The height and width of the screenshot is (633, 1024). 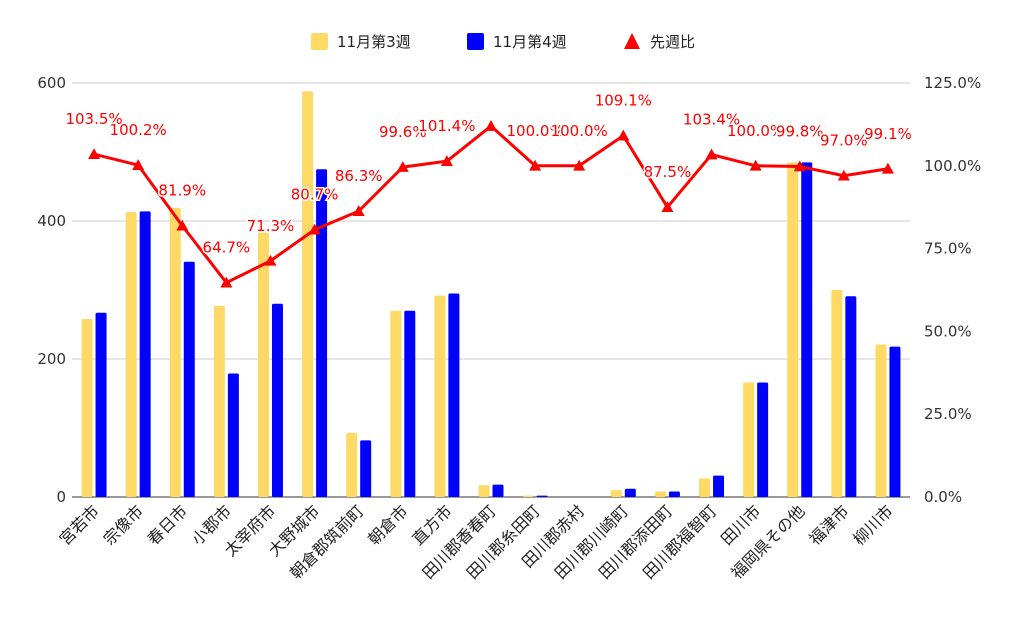 What do you see at coordinates (952, 83) in the screenshot?
I see `right-tick-label: 125.0%` at bounding box center [952, 83].